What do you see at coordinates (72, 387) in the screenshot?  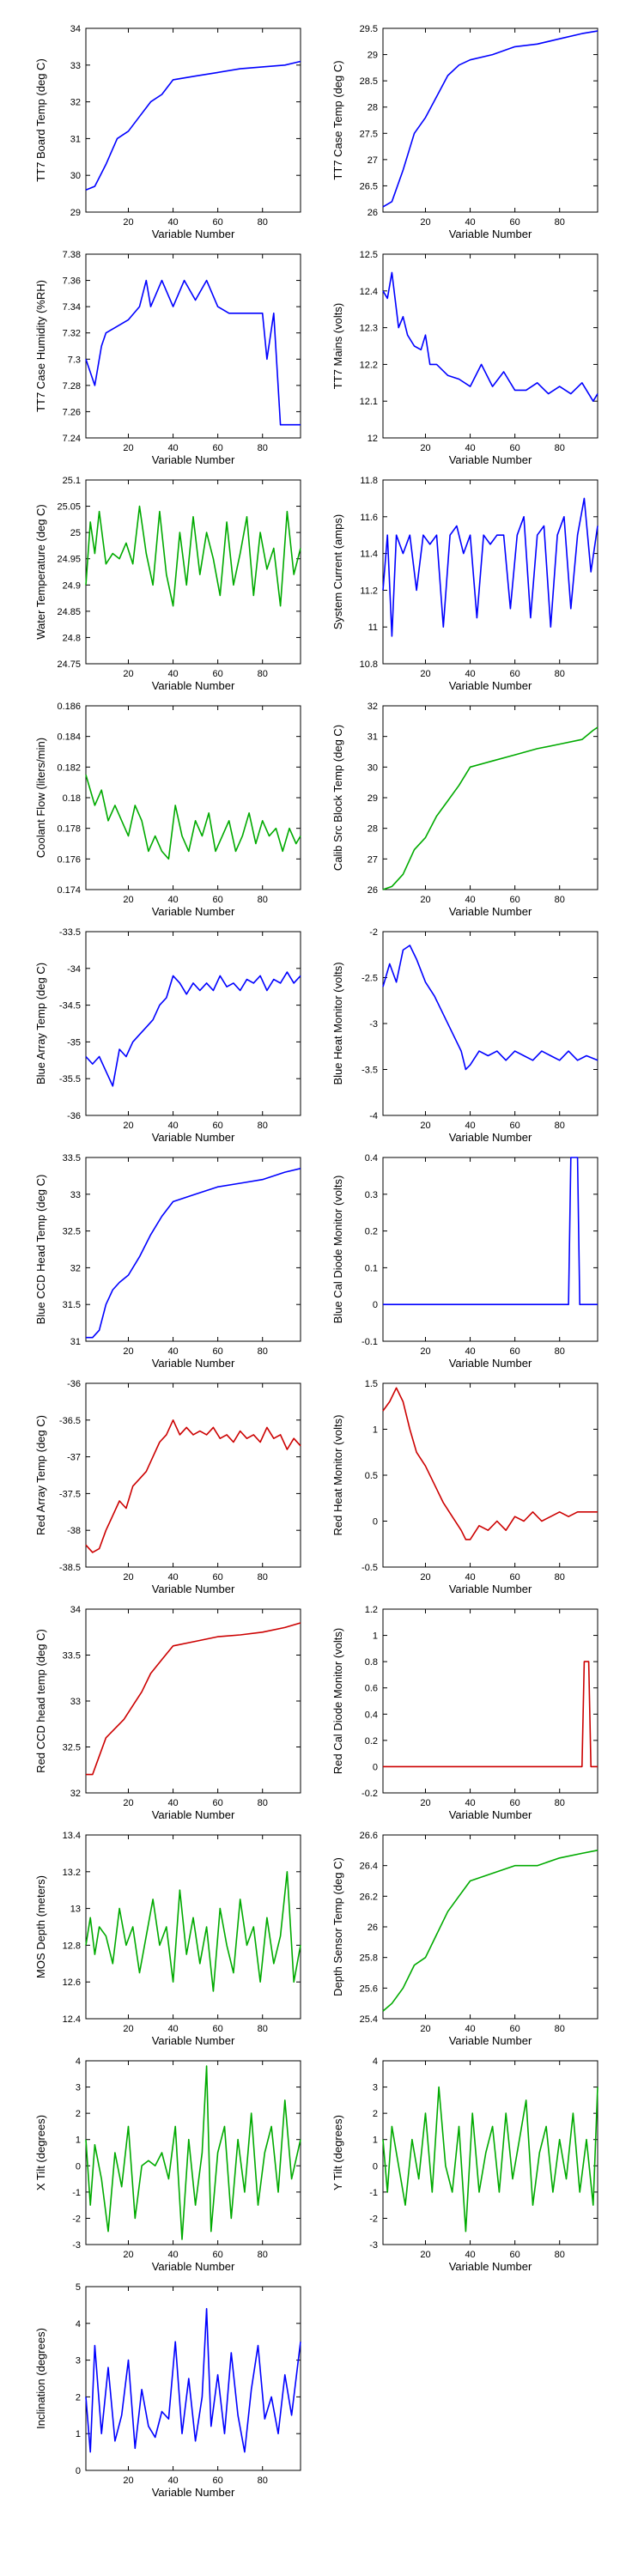 I see `y-tick-label: 7.28` at bounding box center [72, 387].